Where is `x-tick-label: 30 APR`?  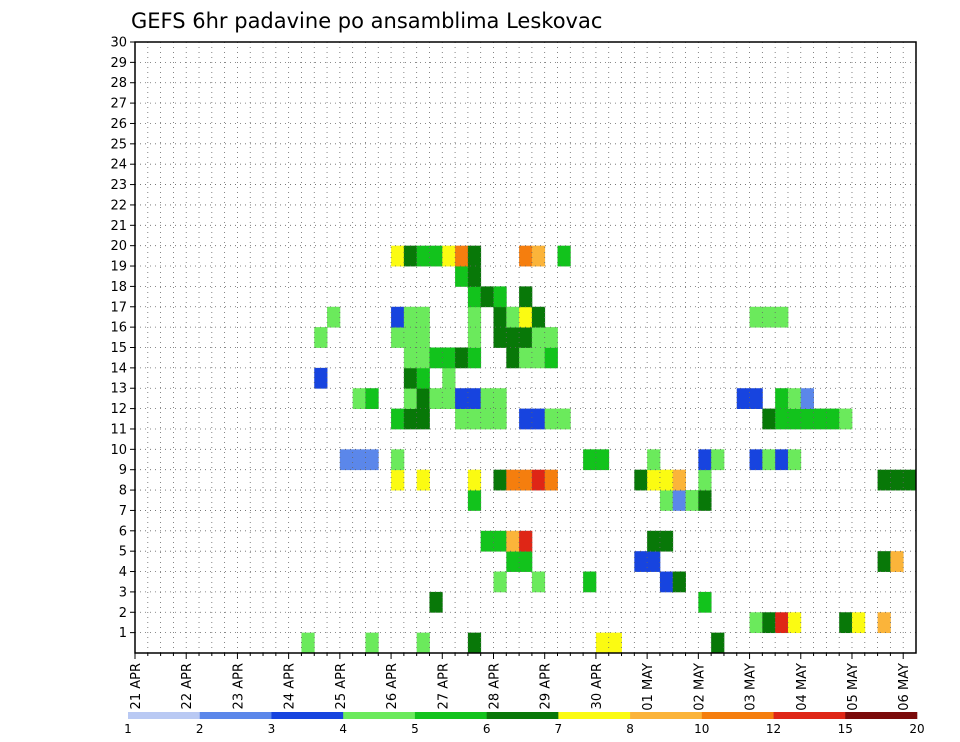
x-tick-label: 30 APR is located at coordinates (597, 686).